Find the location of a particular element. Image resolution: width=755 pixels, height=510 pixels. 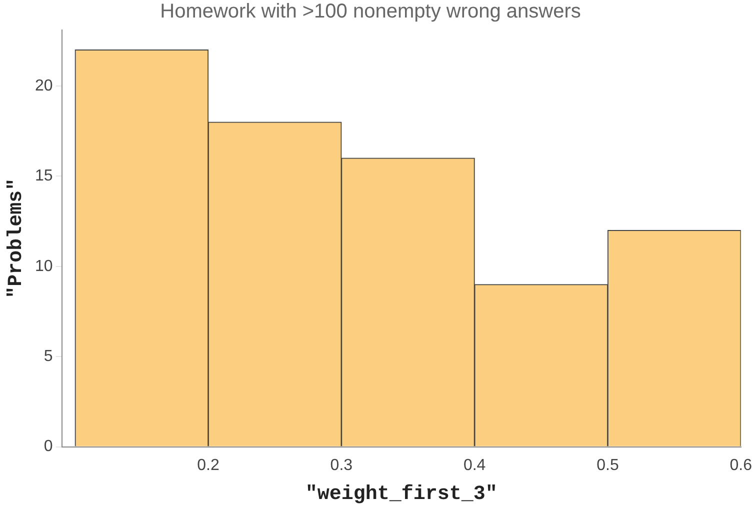

y-tick-label: 10 is located at coordinates (44, 266).